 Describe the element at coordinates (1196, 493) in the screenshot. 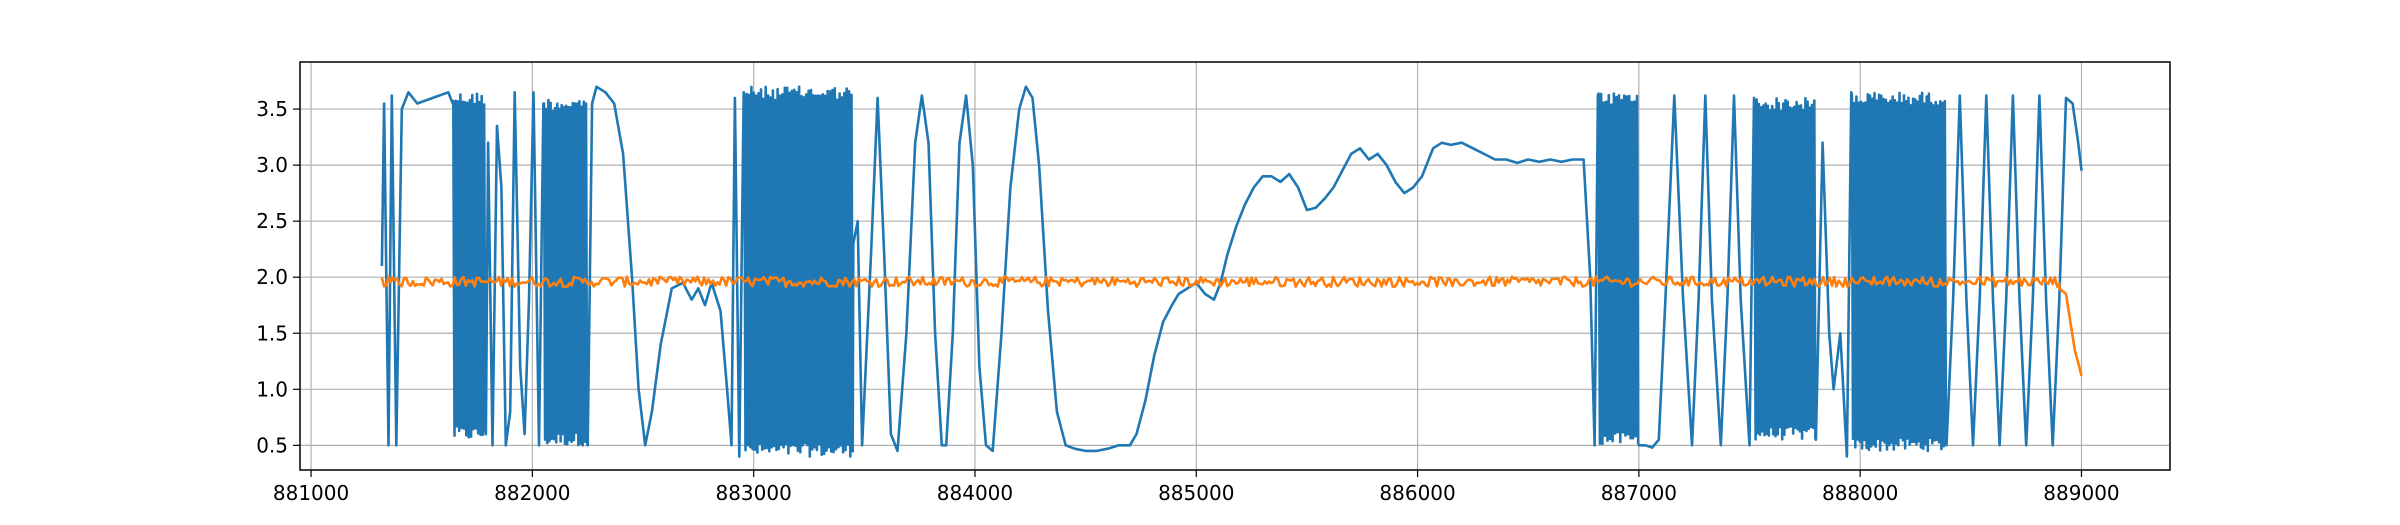

I see `x-tick-label: 885000` at that location.